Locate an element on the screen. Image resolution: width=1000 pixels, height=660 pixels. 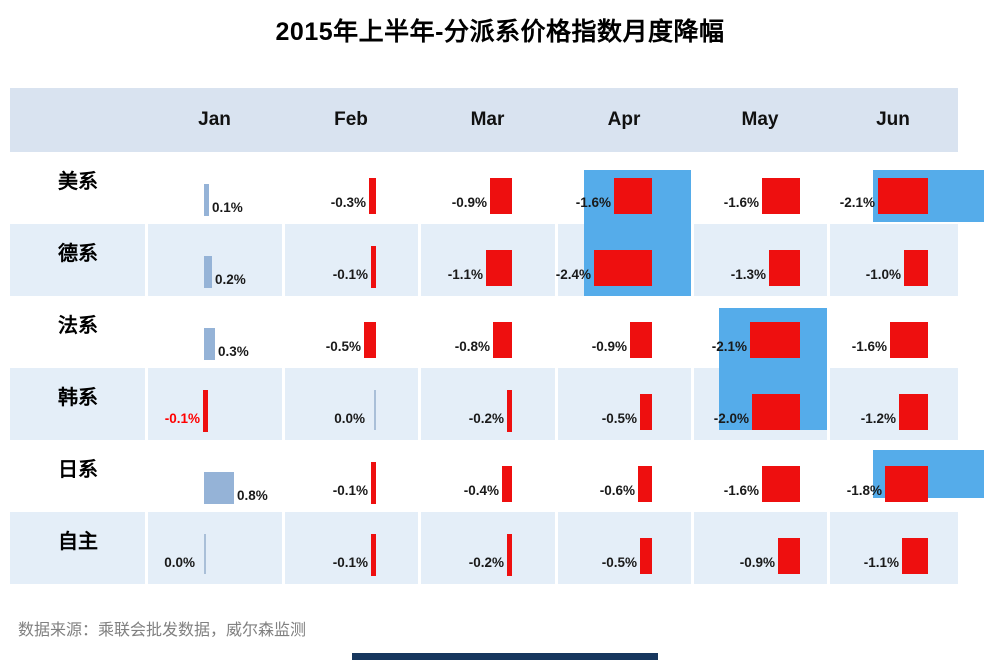
row-label-4: 韩系 is located at coordinates (78, 398).